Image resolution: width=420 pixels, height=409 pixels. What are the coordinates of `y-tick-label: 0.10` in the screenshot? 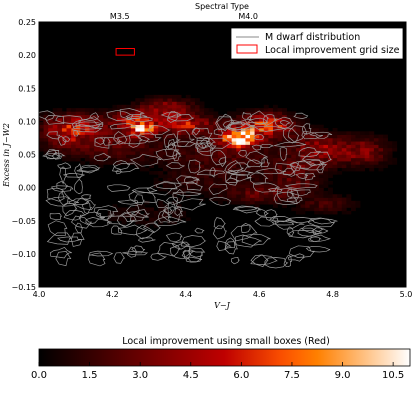 It's located at (27, 121).